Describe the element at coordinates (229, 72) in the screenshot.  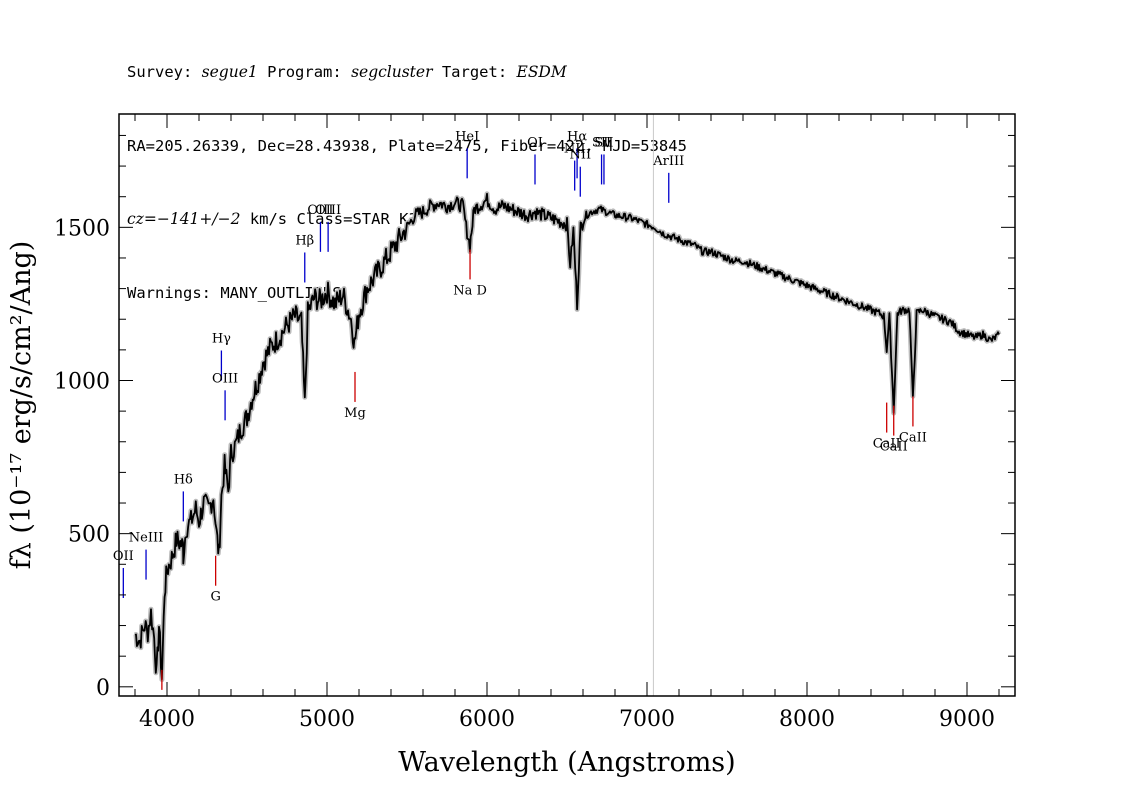
I see `survey-value: segue1` at that location.